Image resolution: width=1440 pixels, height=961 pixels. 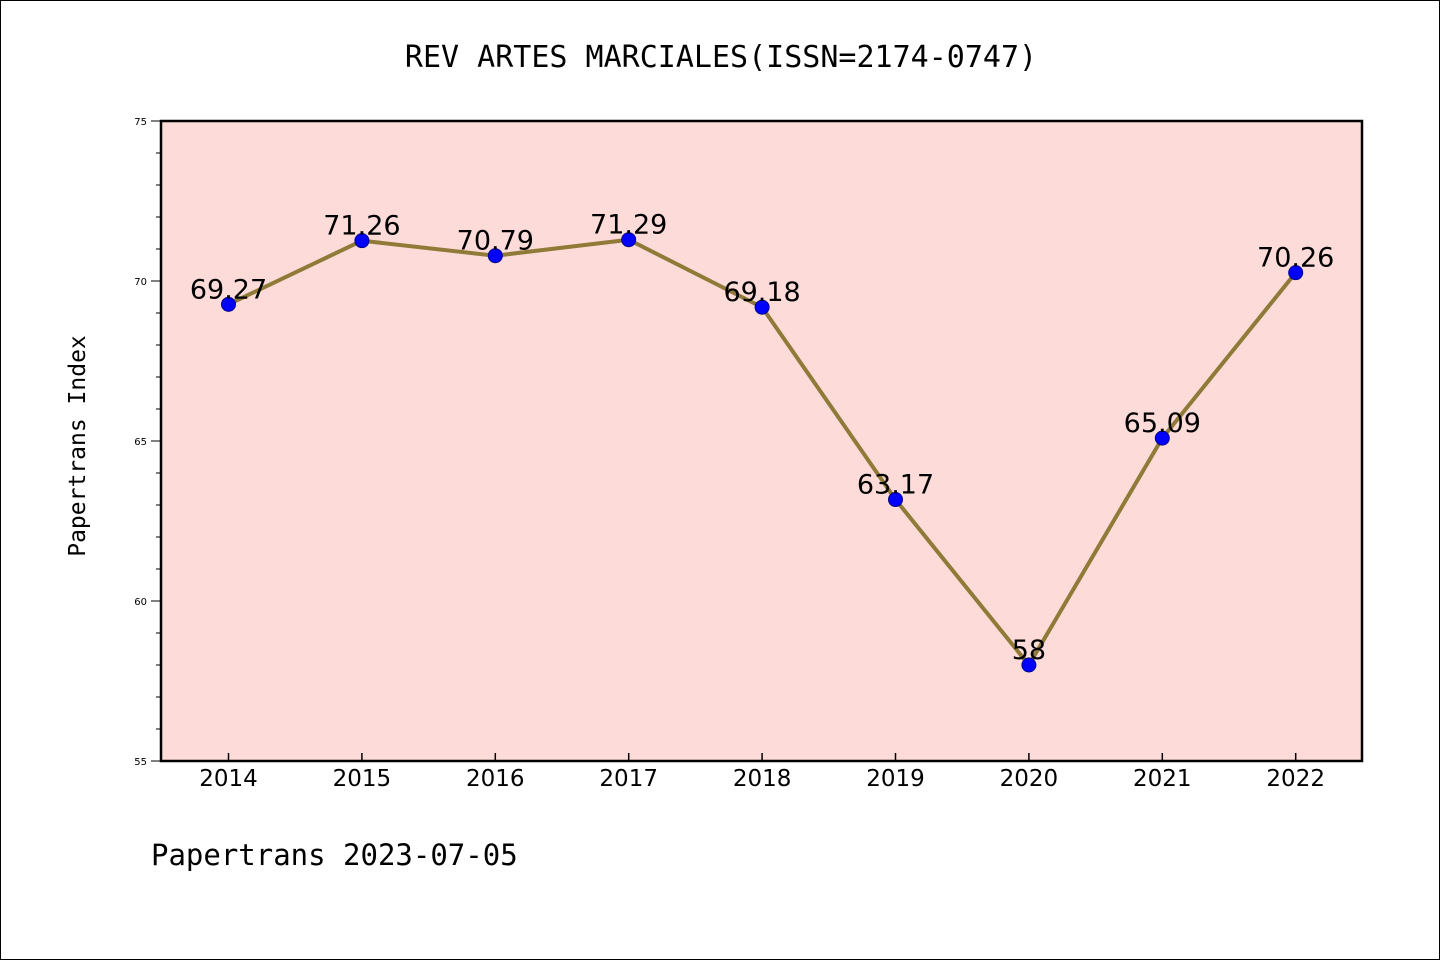 I want to click on data-point-2018, so click(x=762, y=307).